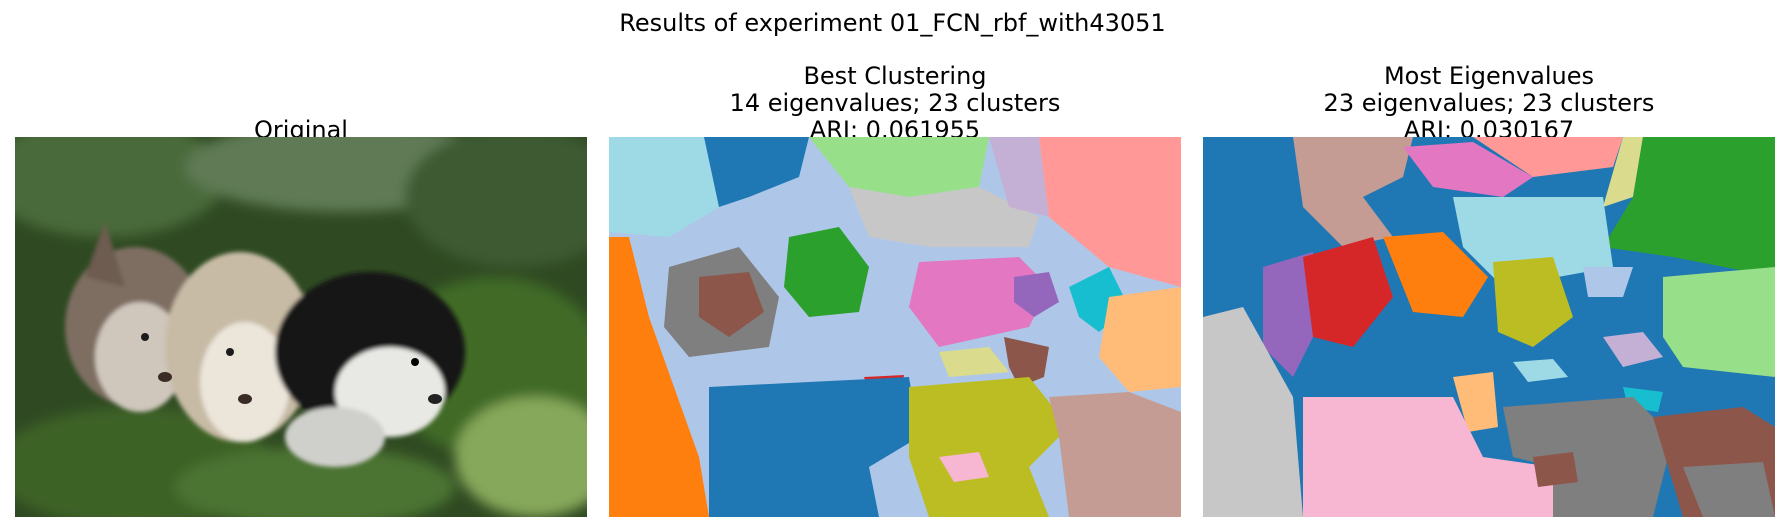 This screenshot has width=1785, height=532. Describe the element at coordinates (895, 76) in the screenshot. I see `panel-title-line: Best Clustering` at that location.